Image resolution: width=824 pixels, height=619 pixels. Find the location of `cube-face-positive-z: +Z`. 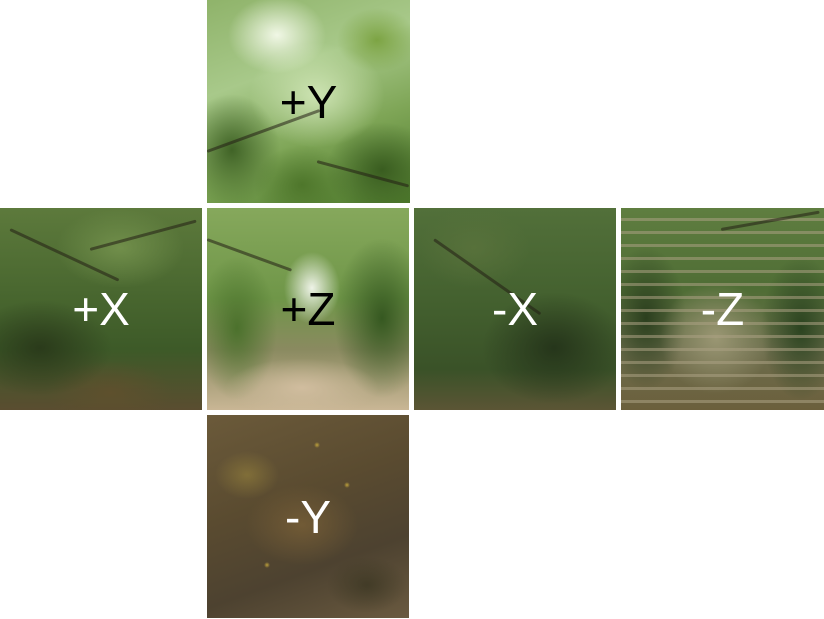

cube-face-positive-z: +Z is located at coordinates (308, 309).